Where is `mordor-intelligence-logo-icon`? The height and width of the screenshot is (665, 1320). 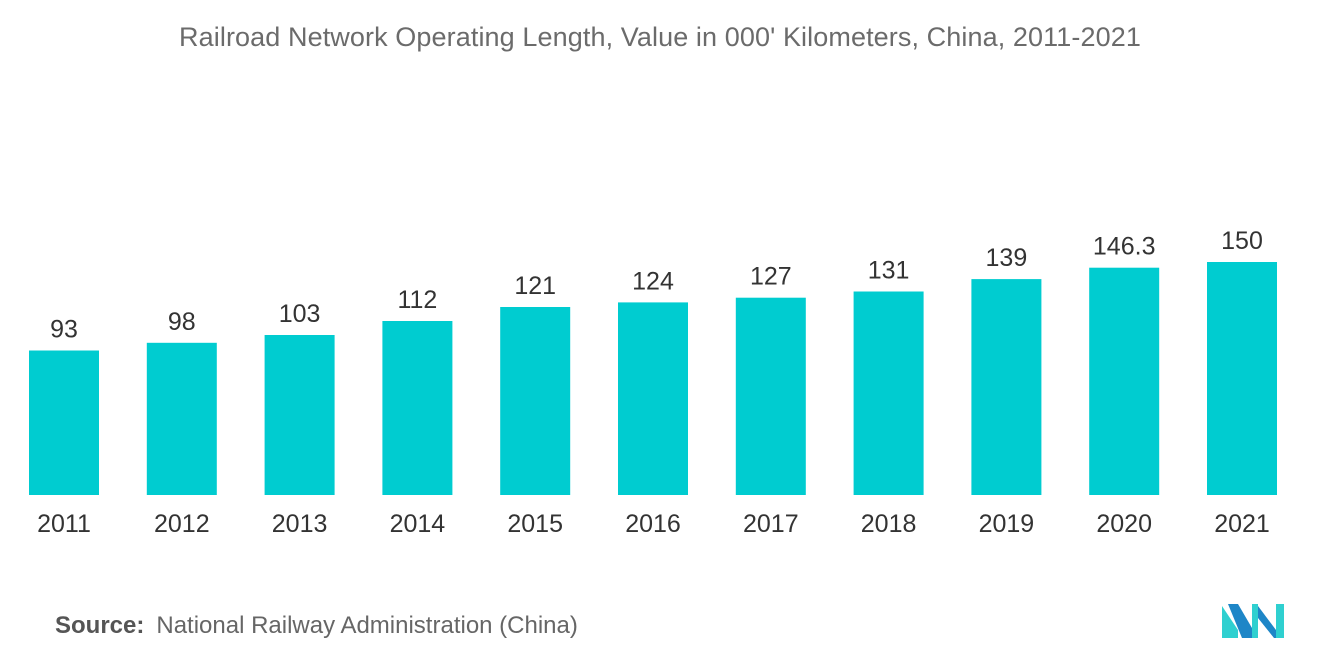
mordor-intelligence-logo-icon is located at coordinates (1253, 621).